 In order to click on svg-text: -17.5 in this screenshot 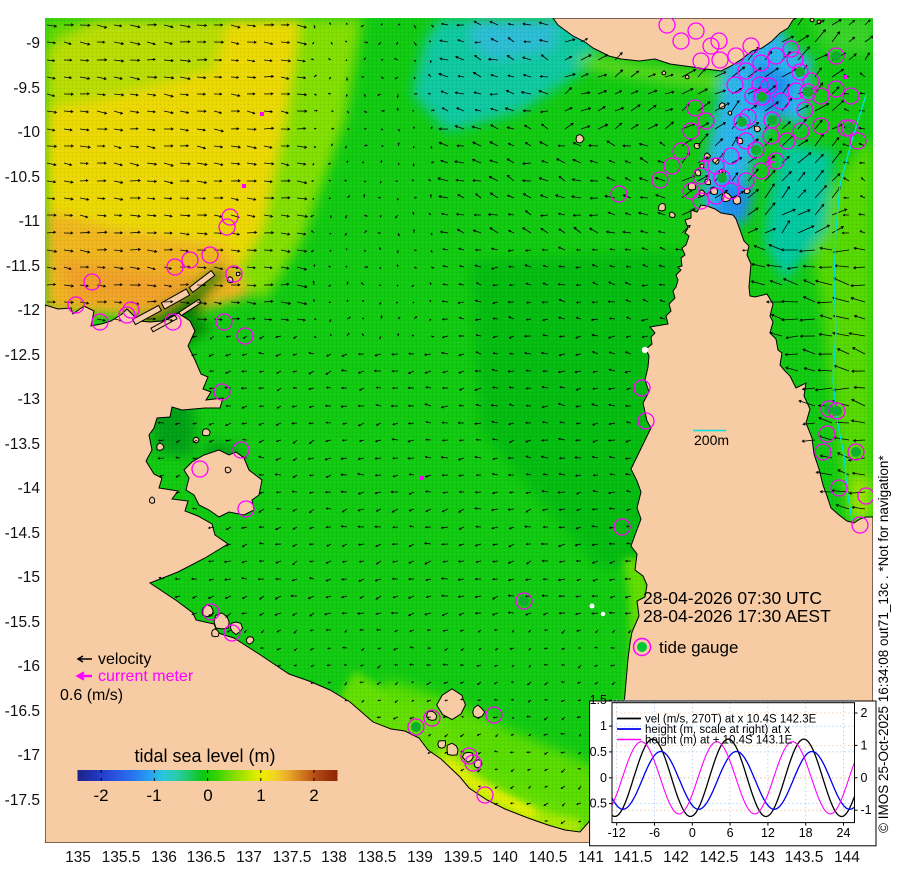, I will do `click(22, 800)`.